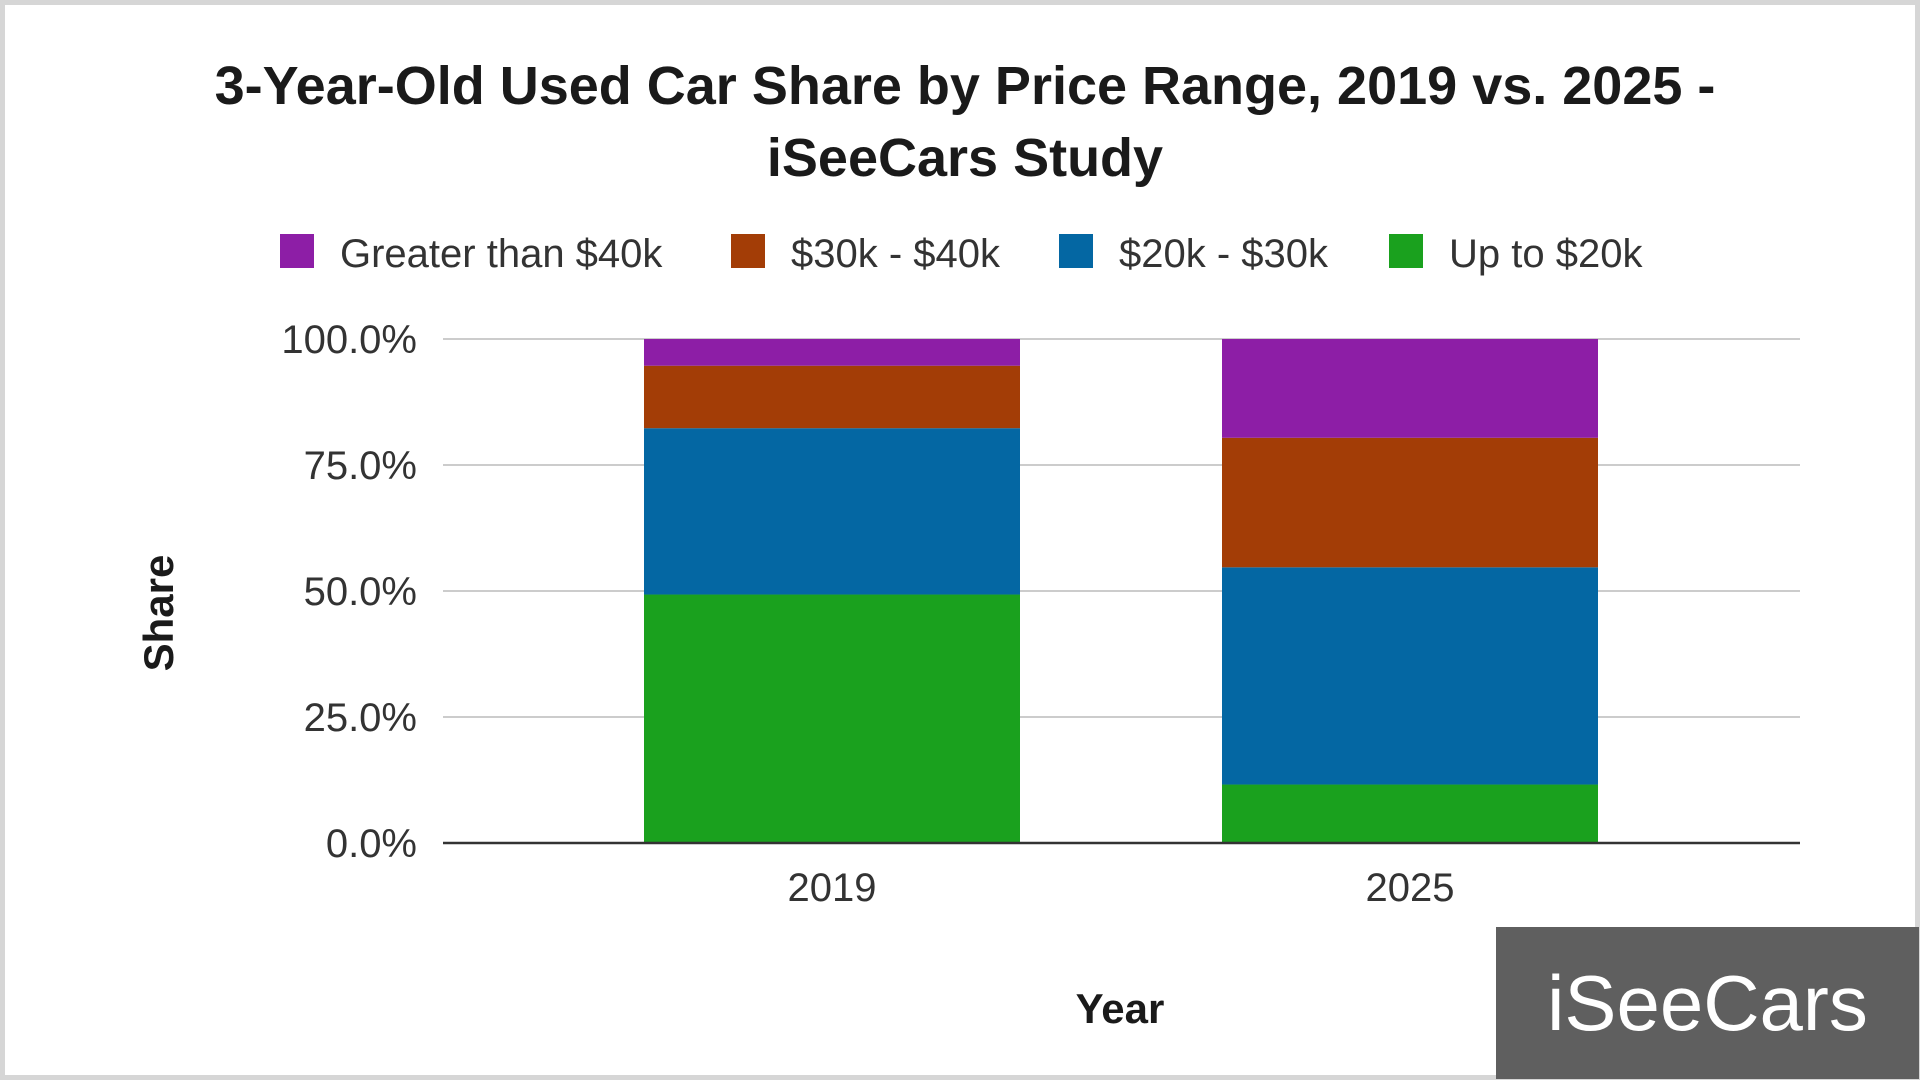 This screenshot has width=1920, height=1085. What do you see at coordinates (965, 158) in the screenshot?
I see `chart-title-line-2: iSeeCars Study` at bounding box center [965, 158].